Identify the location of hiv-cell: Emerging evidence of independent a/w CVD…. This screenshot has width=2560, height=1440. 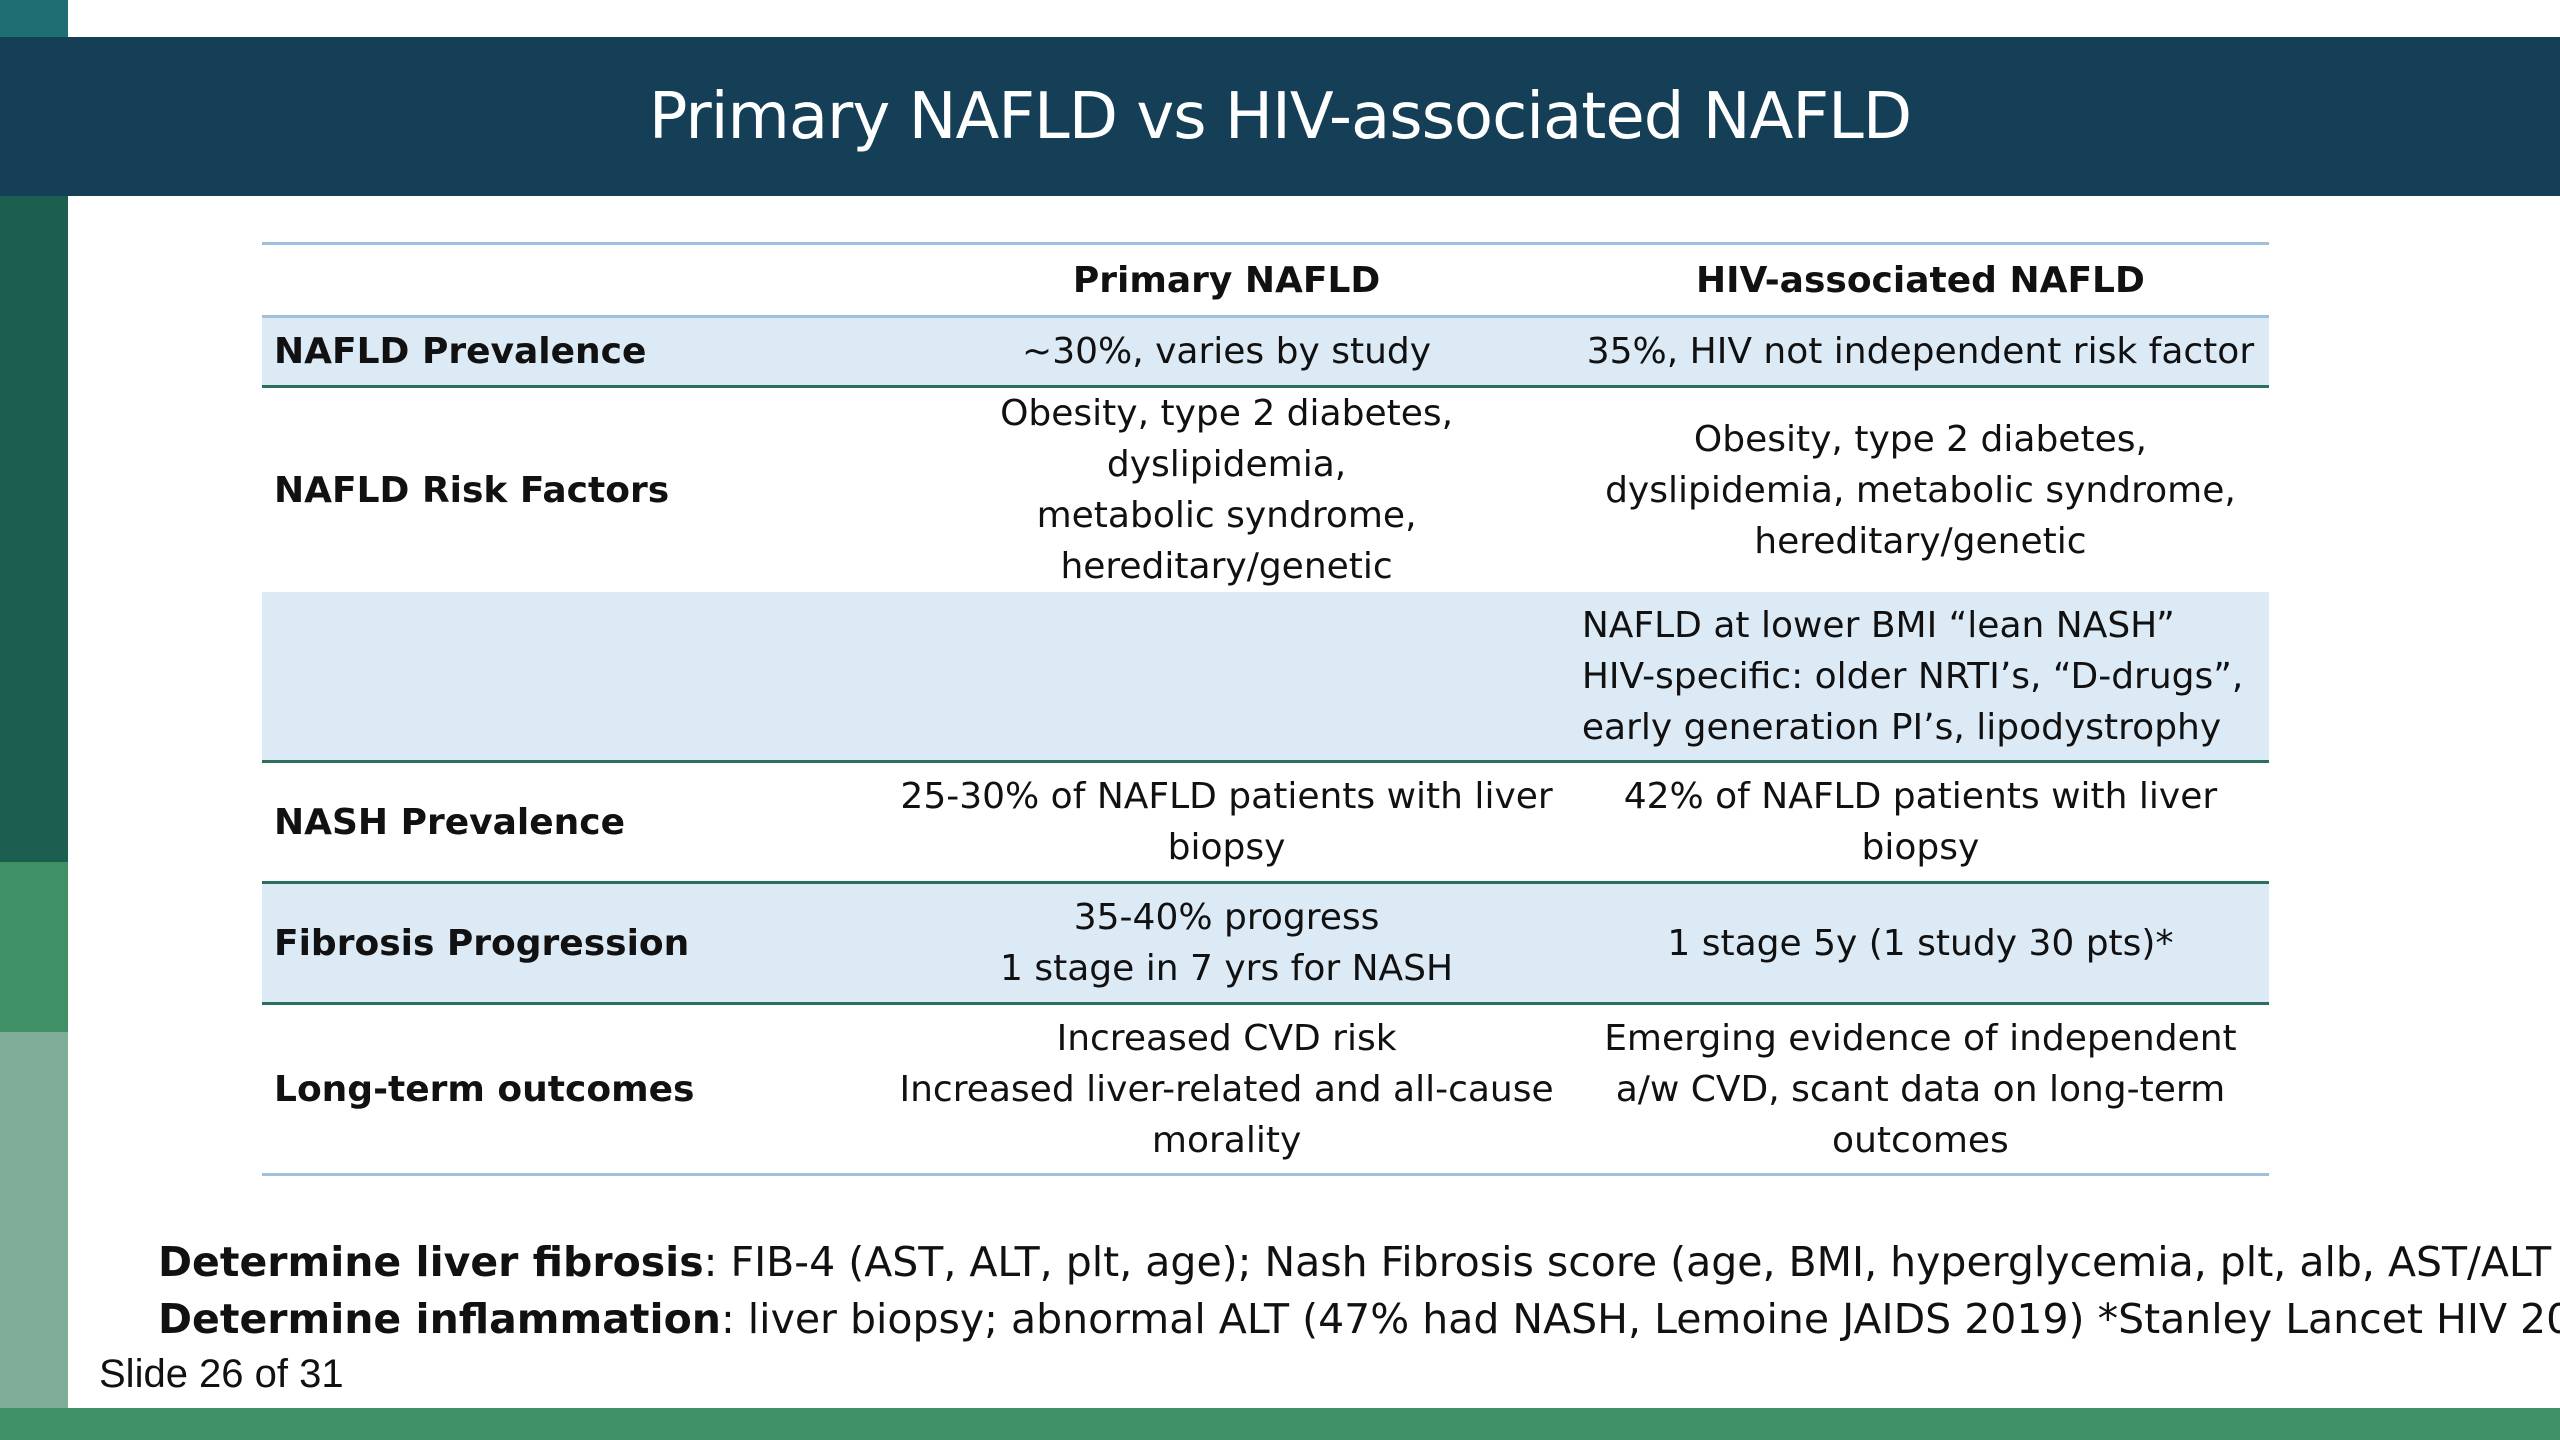
(1920, 1089).